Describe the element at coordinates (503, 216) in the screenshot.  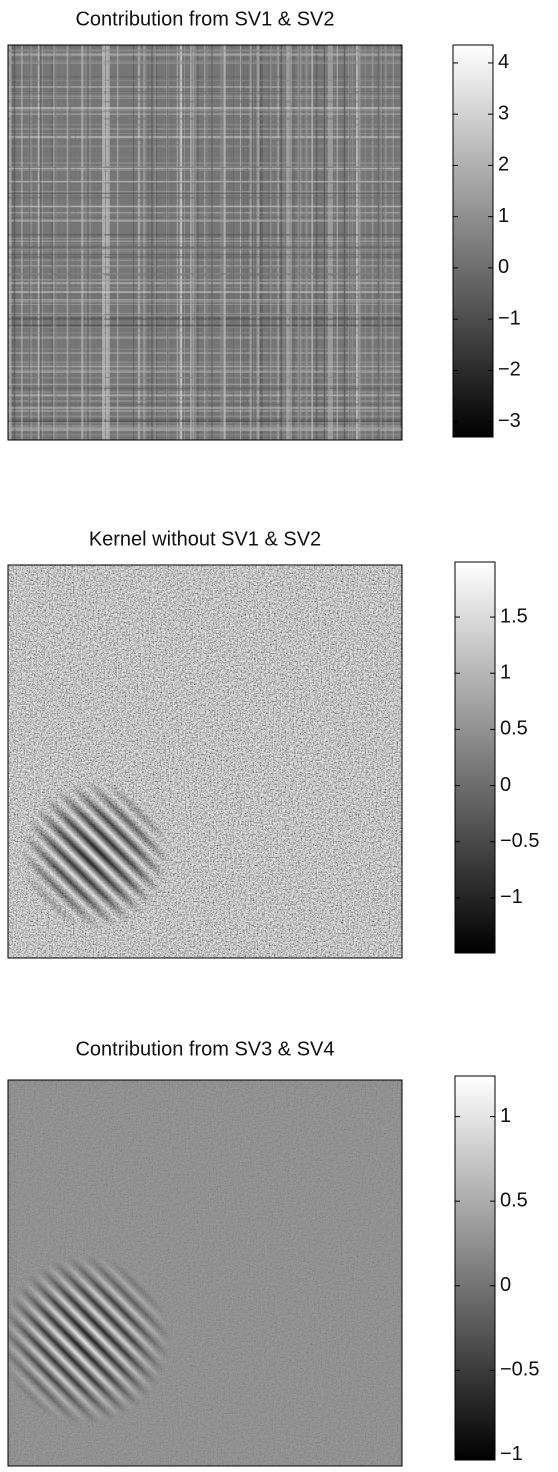
I see `colorbar-tick-label: 1` at that location.